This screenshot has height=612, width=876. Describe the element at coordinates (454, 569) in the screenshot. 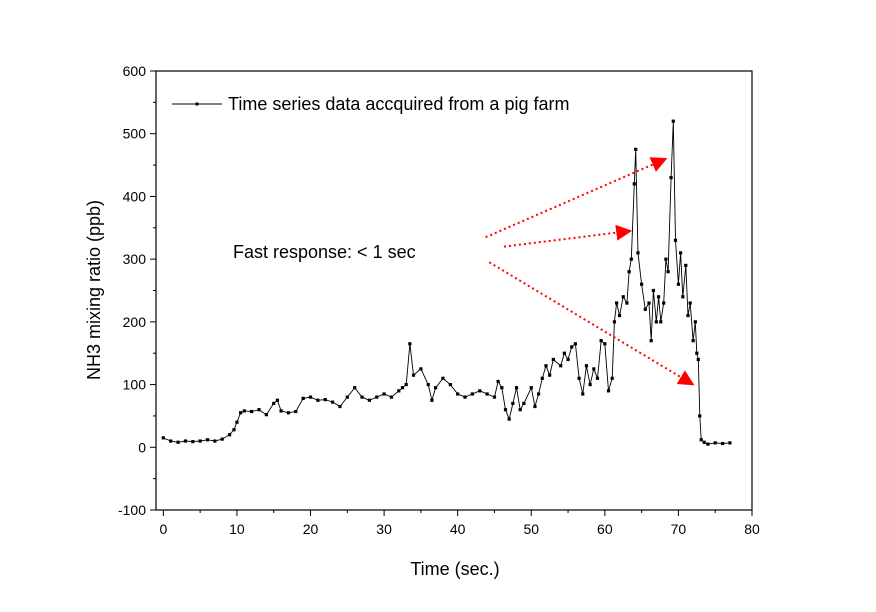

I see `x-axis-title: Time (sec.)` at that location.